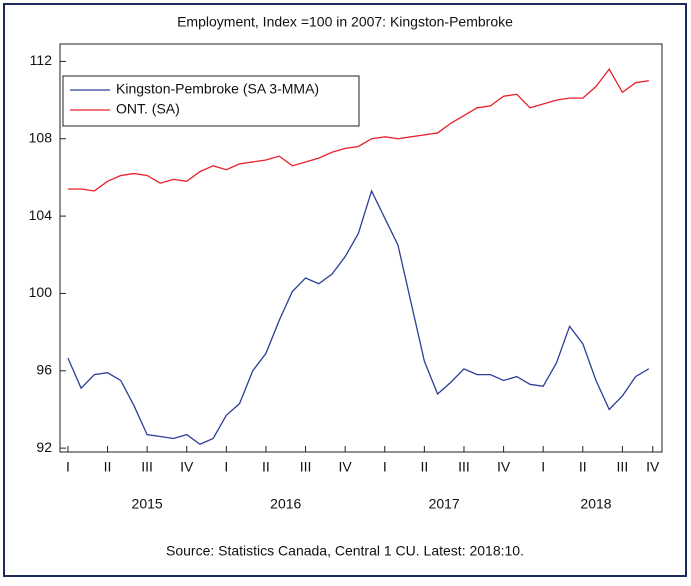 Image resolution: width=691 pixels, height=586 pixels. I want to click on y-tick-label: 92, so click(44, 447).